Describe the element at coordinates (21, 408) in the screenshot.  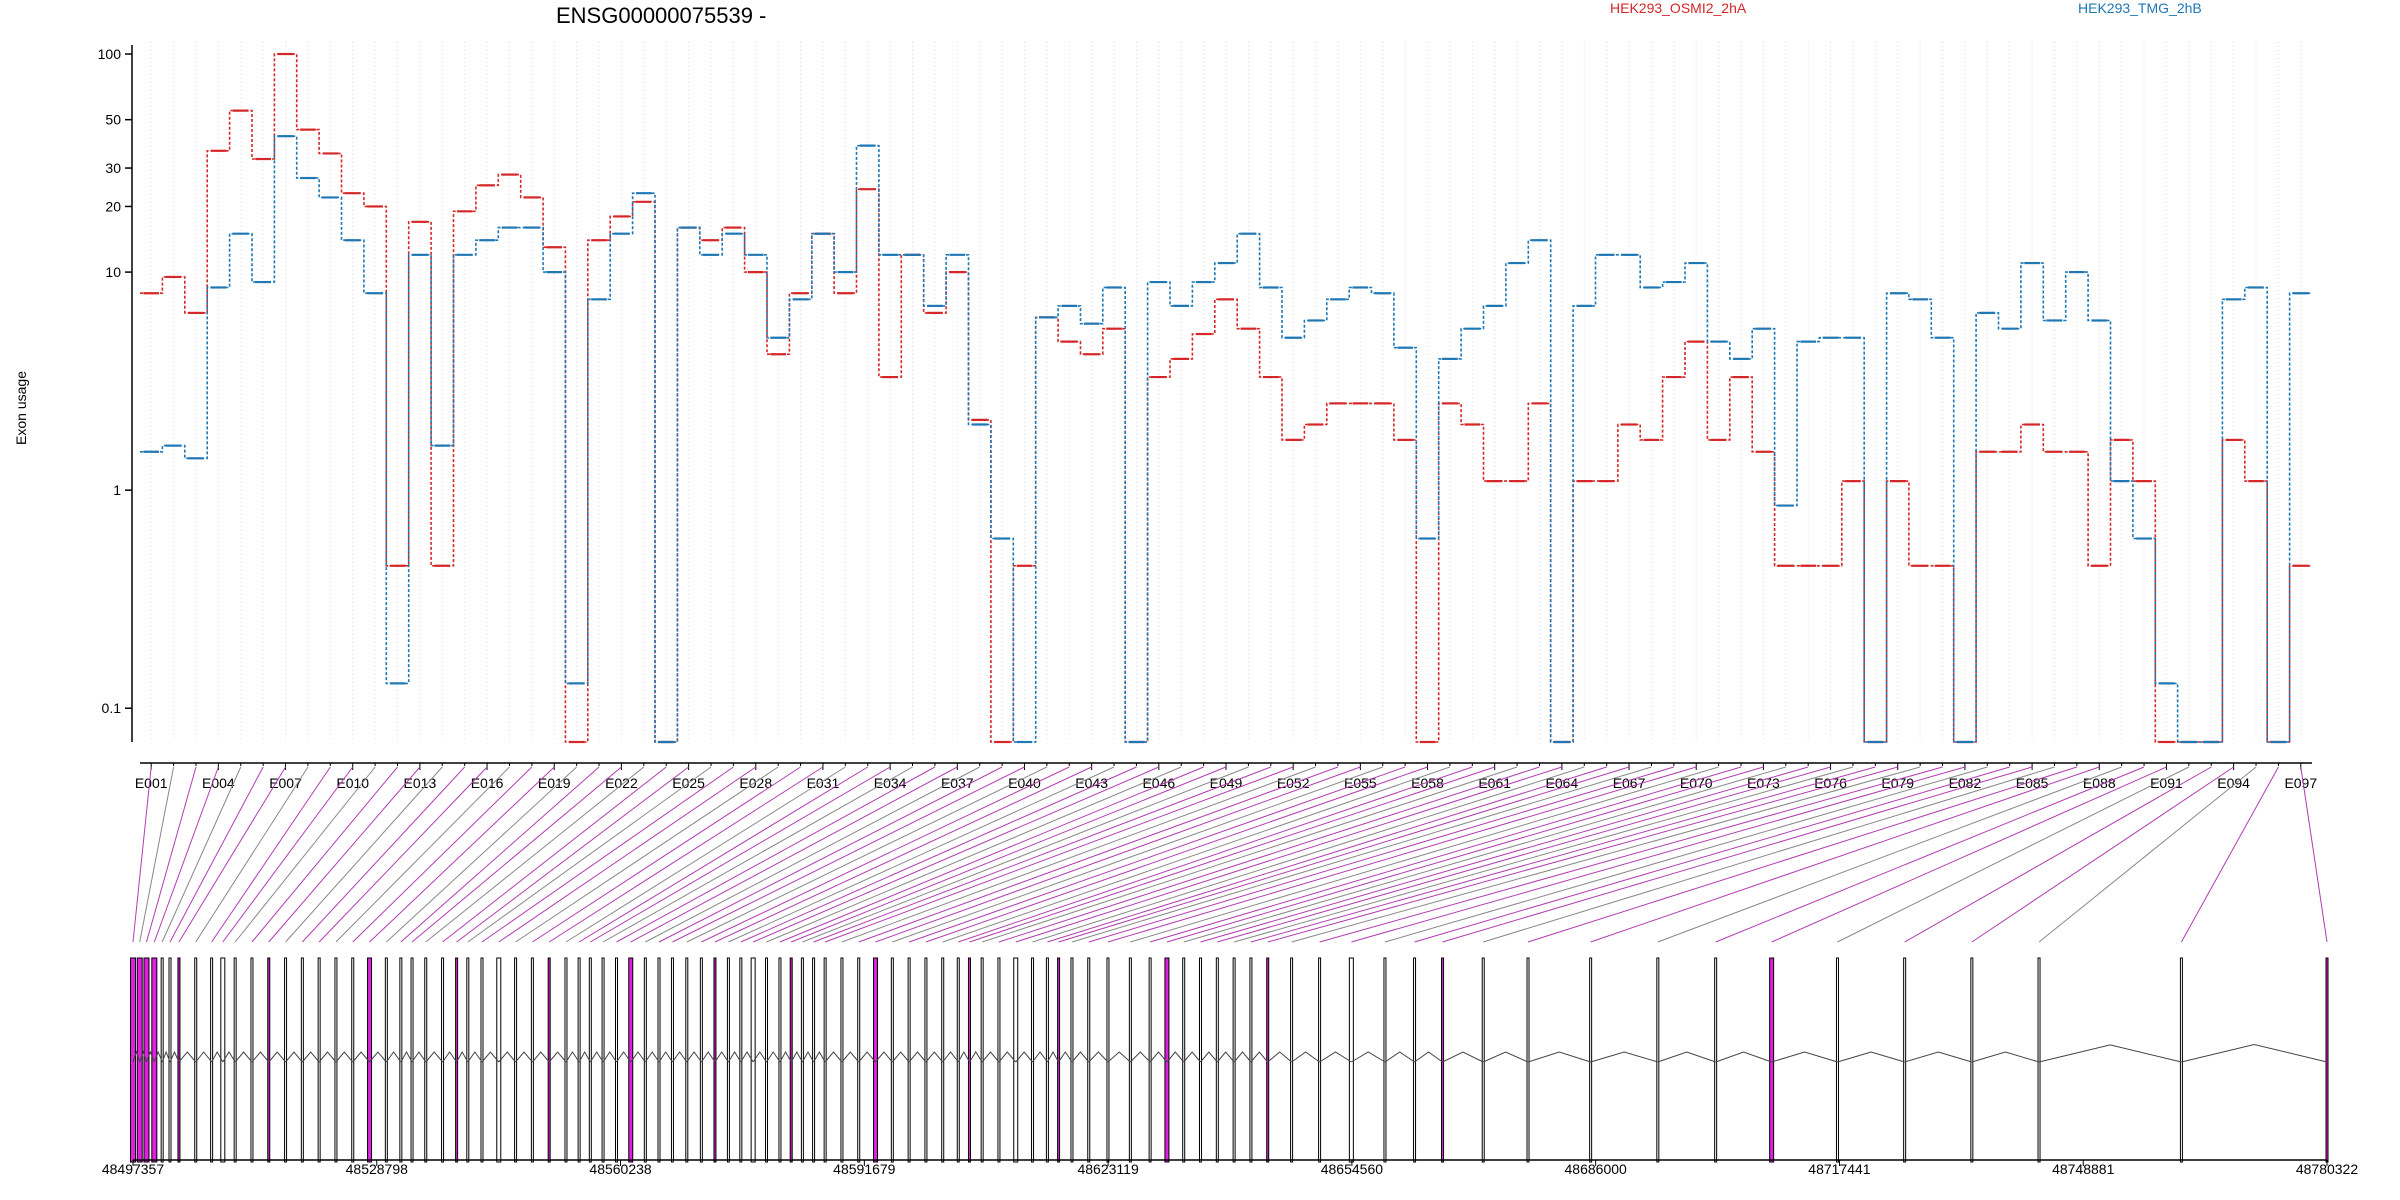
I see `y-axis-label: Exon usage` at that location.